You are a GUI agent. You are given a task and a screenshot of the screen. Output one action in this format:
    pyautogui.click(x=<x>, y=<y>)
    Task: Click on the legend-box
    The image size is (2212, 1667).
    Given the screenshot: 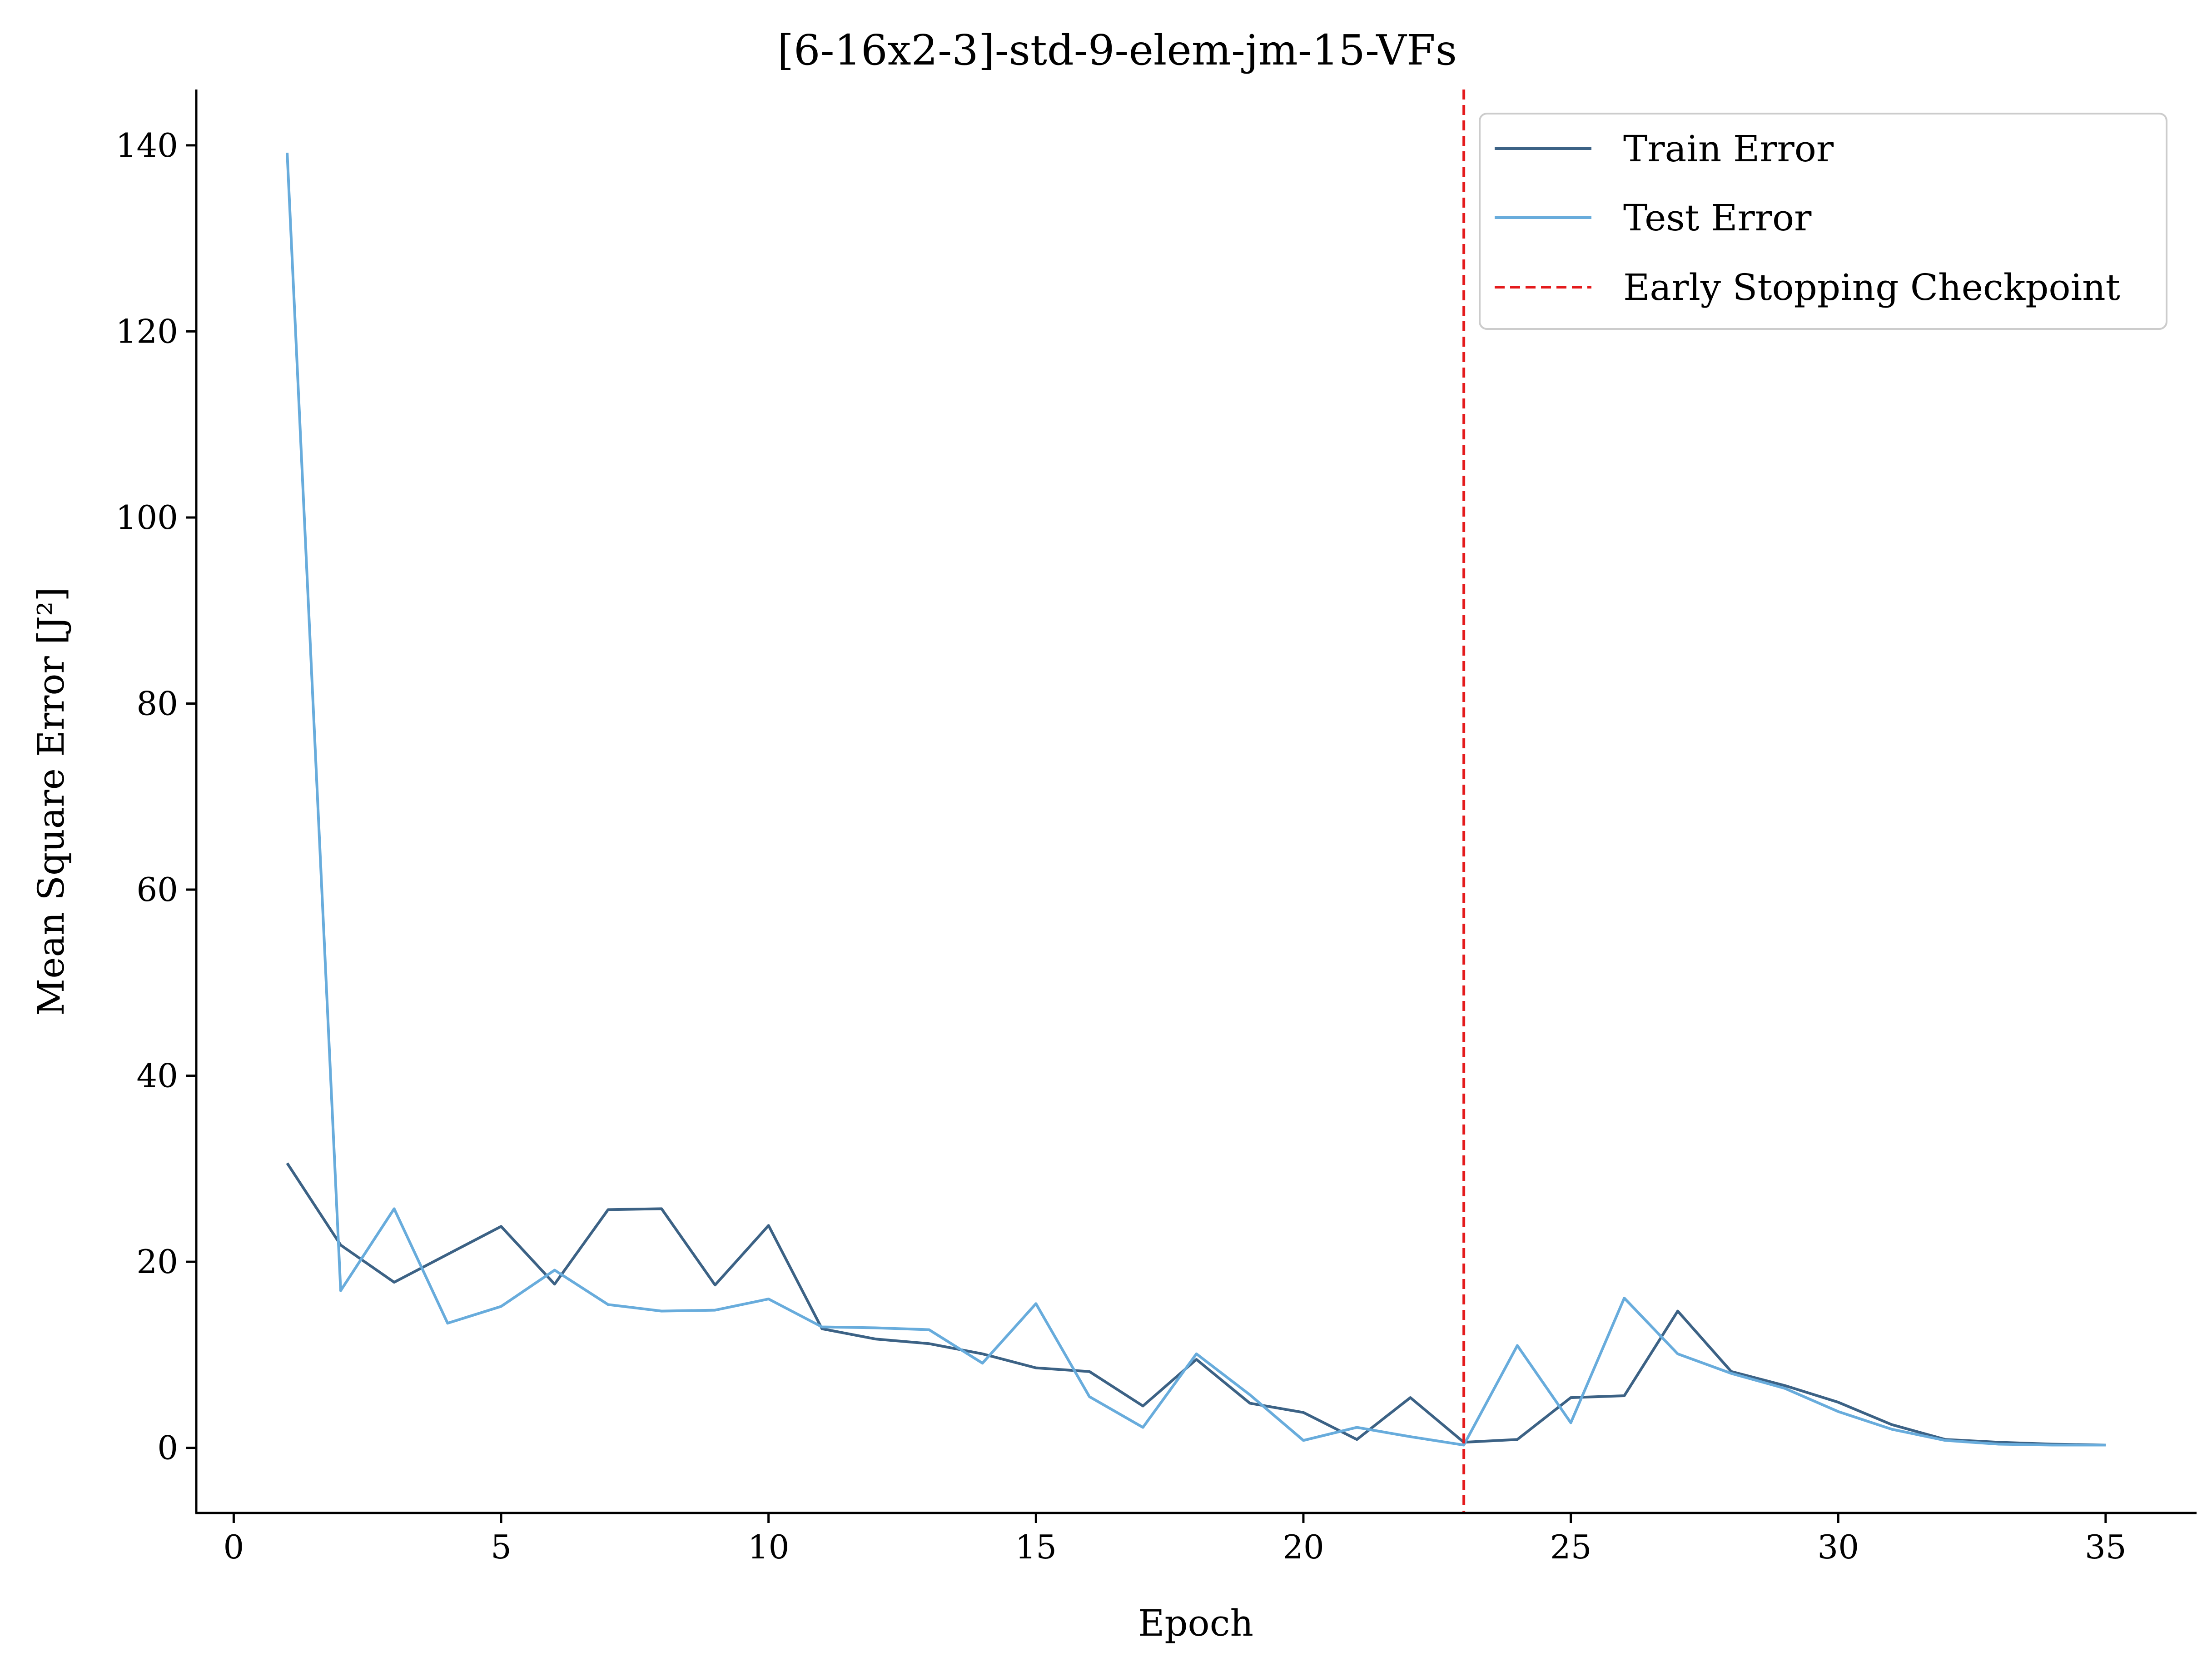 What is the action you would take?
    pyautogui.click(x=1823, y=221)
    